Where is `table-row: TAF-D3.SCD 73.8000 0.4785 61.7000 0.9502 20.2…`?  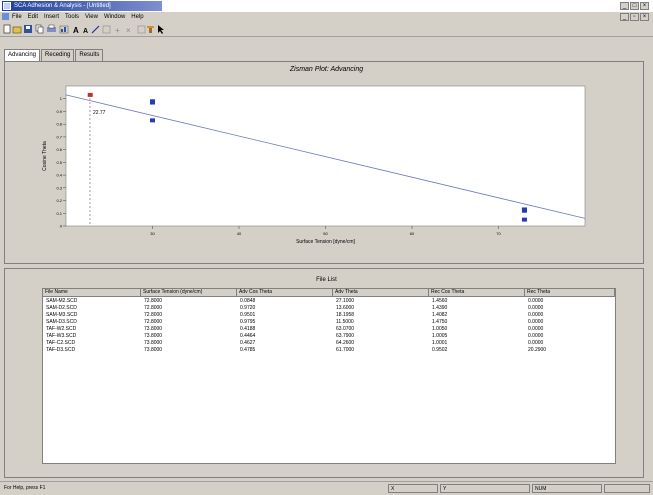 table-row: TAF-D3.SCD 73.8000 0.4785 61.7000 0.9502 20.2… is located at coordinates (329, 350).